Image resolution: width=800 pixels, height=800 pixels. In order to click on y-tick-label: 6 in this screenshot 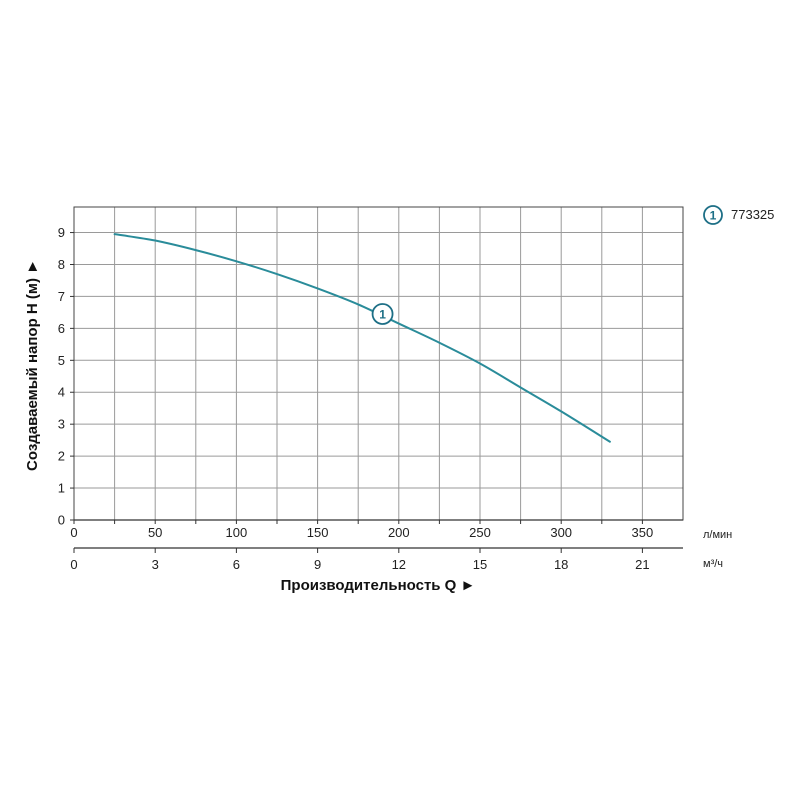, I will do `click(61, 328)`.